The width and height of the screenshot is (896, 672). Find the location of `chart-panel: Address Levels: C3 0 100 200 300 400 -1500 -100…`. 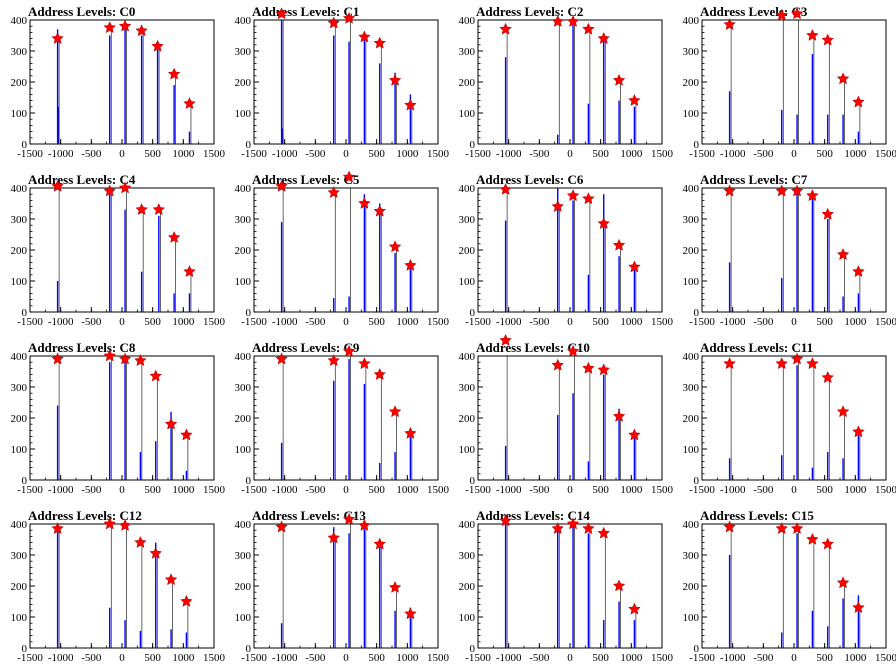

chart-panel: Address Levels: C3 0 100 200 300 400 -1500 -100… is located at coordinates (789, 82).